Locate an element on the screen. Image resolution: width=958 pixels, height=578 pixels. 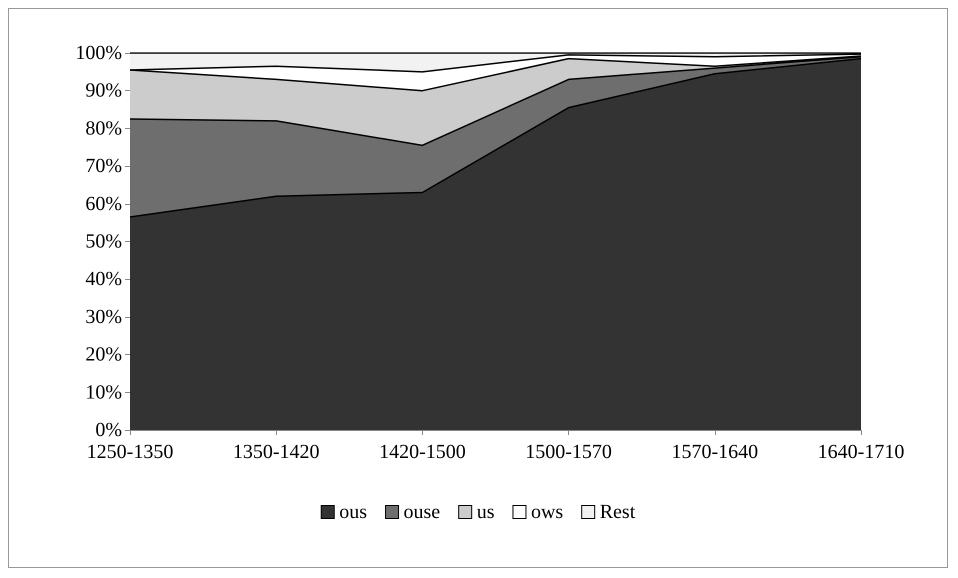
y-tick-label: 0% is located at coordinates (108, 430).